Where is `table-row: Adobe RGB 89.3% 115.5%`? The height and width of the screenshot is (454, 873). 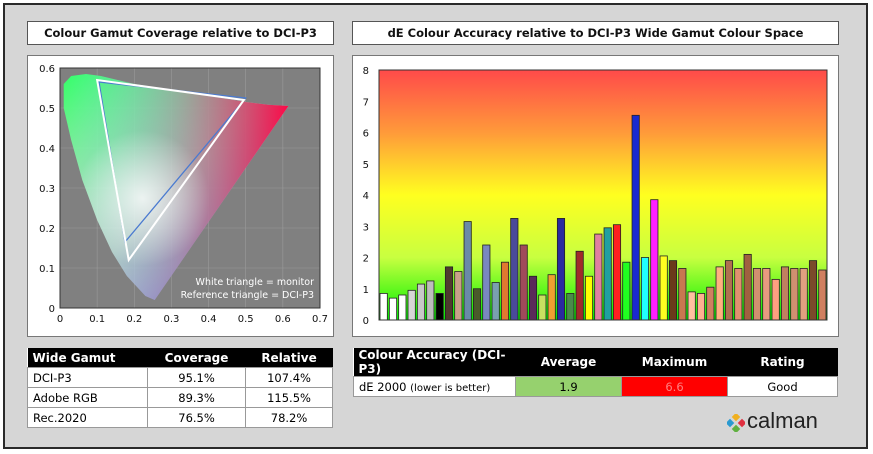 table-row: Adobe RGB 89.3% 115.5% is located at coordinates (180, 397).